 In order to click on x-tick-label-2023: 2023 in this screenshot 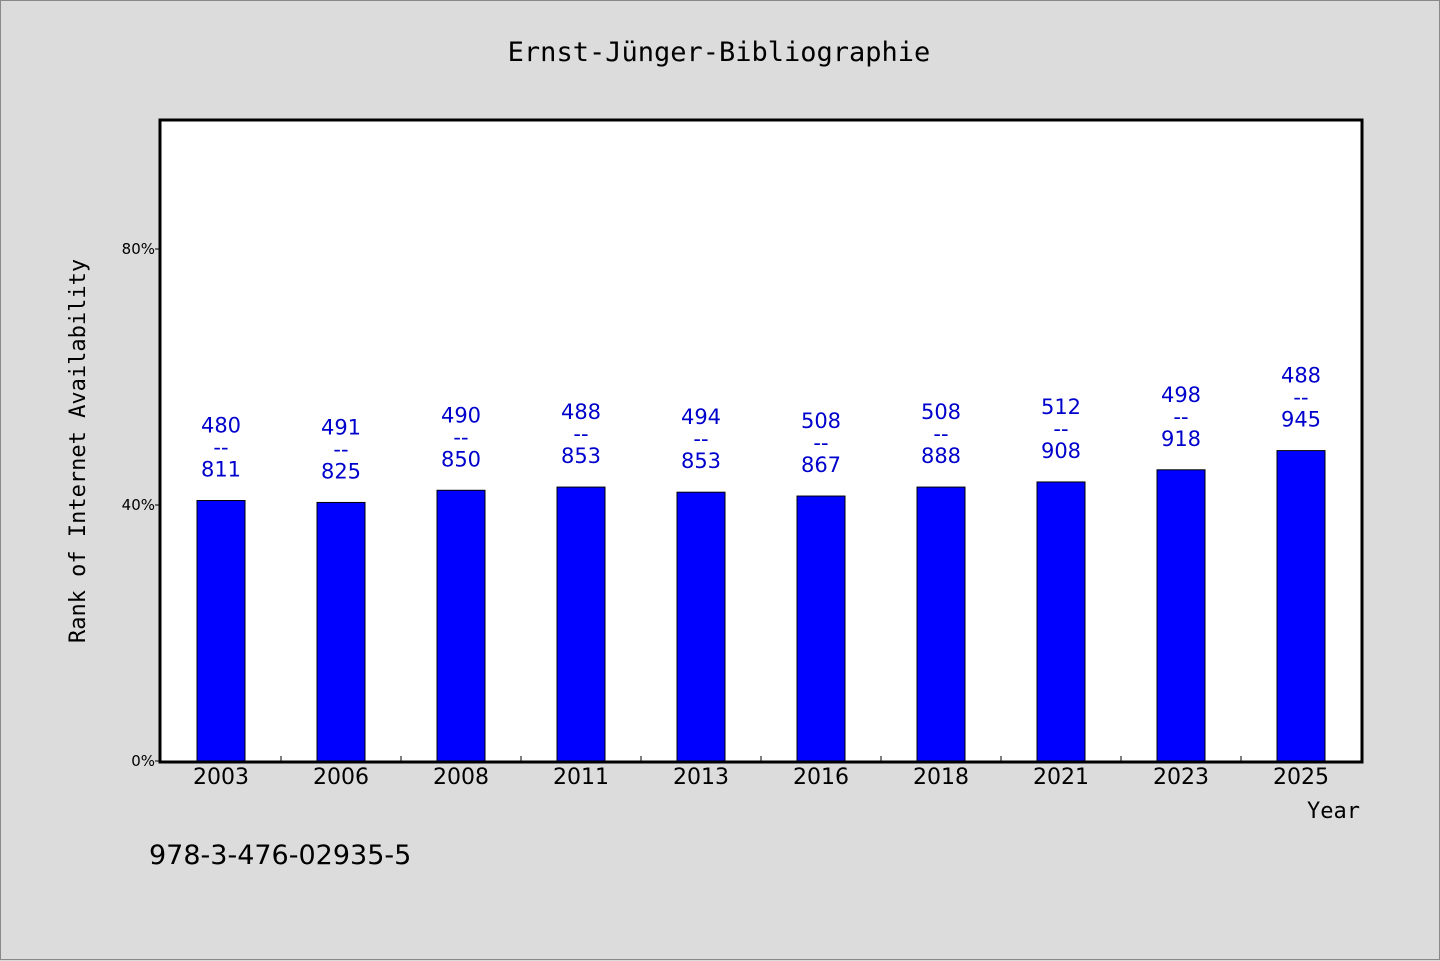, I will do `click(1181, 777)`.